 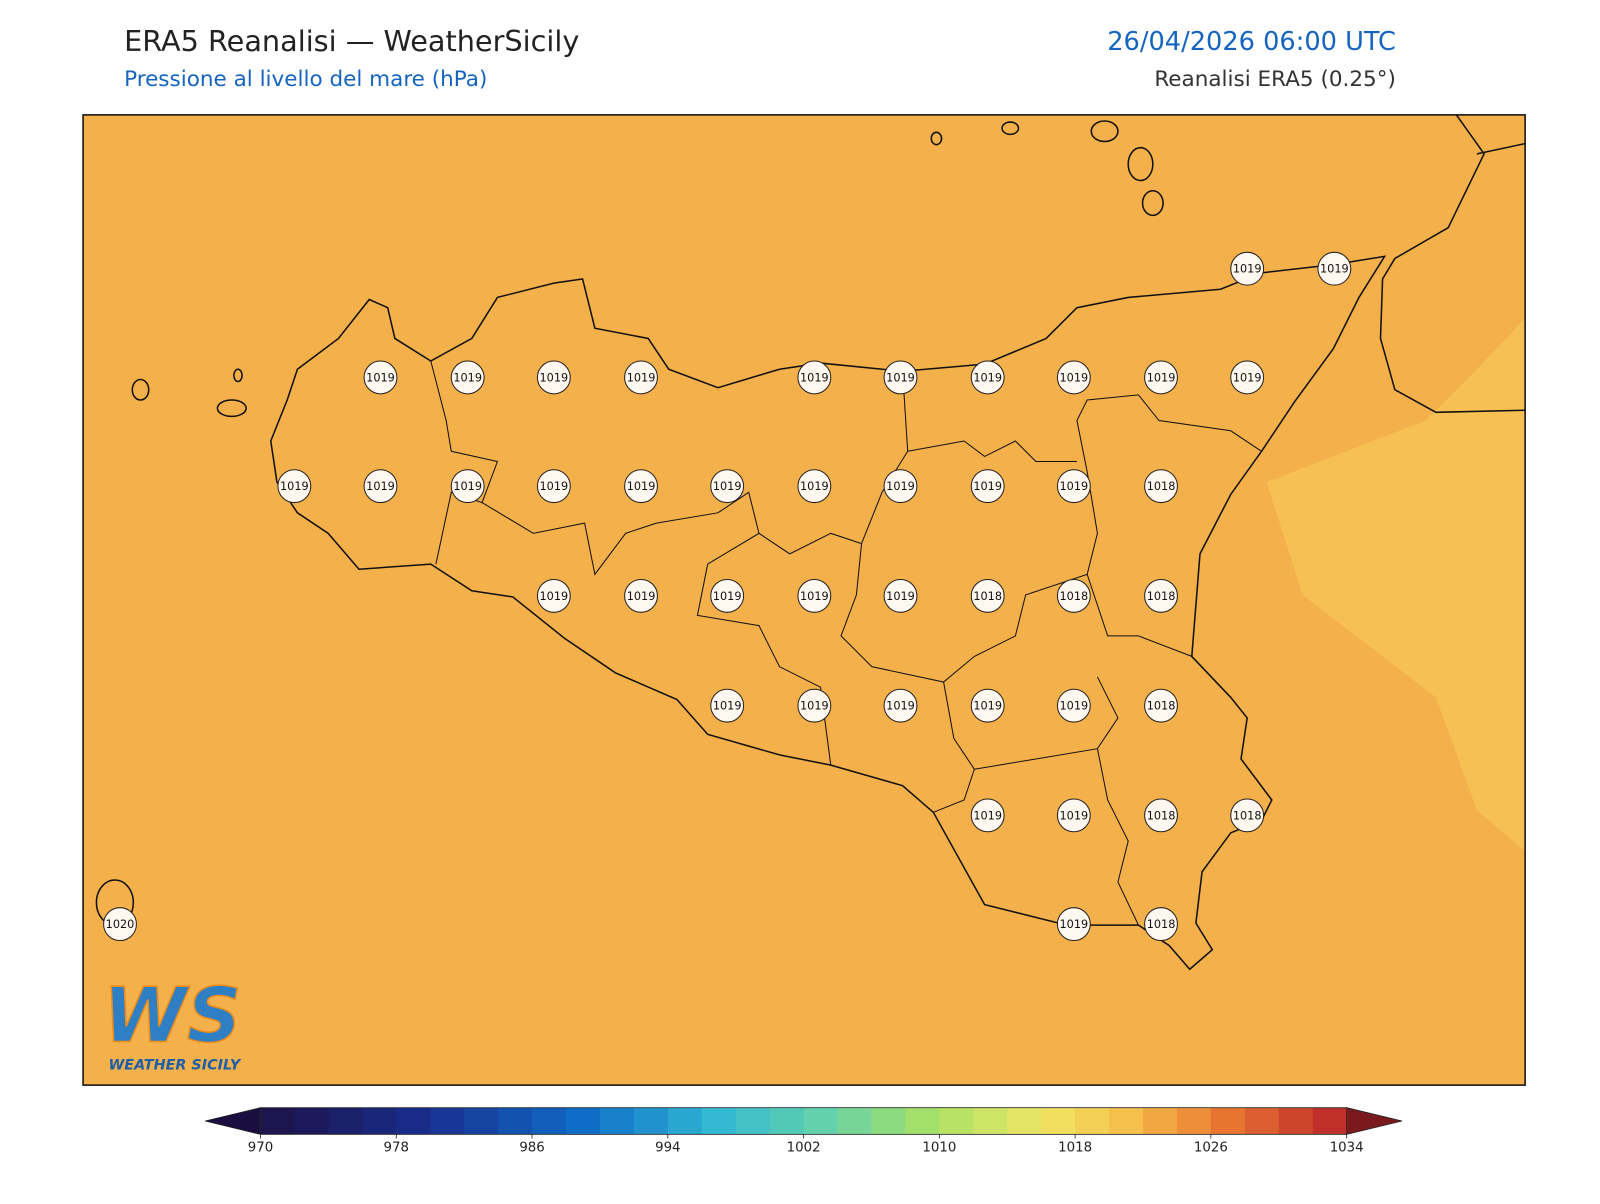 What do you see at coordinates (1251, 42) in the screenshot?
I see `datetime: 26/04/2026 06:00 UTC` at bounding box center [1251, 42].